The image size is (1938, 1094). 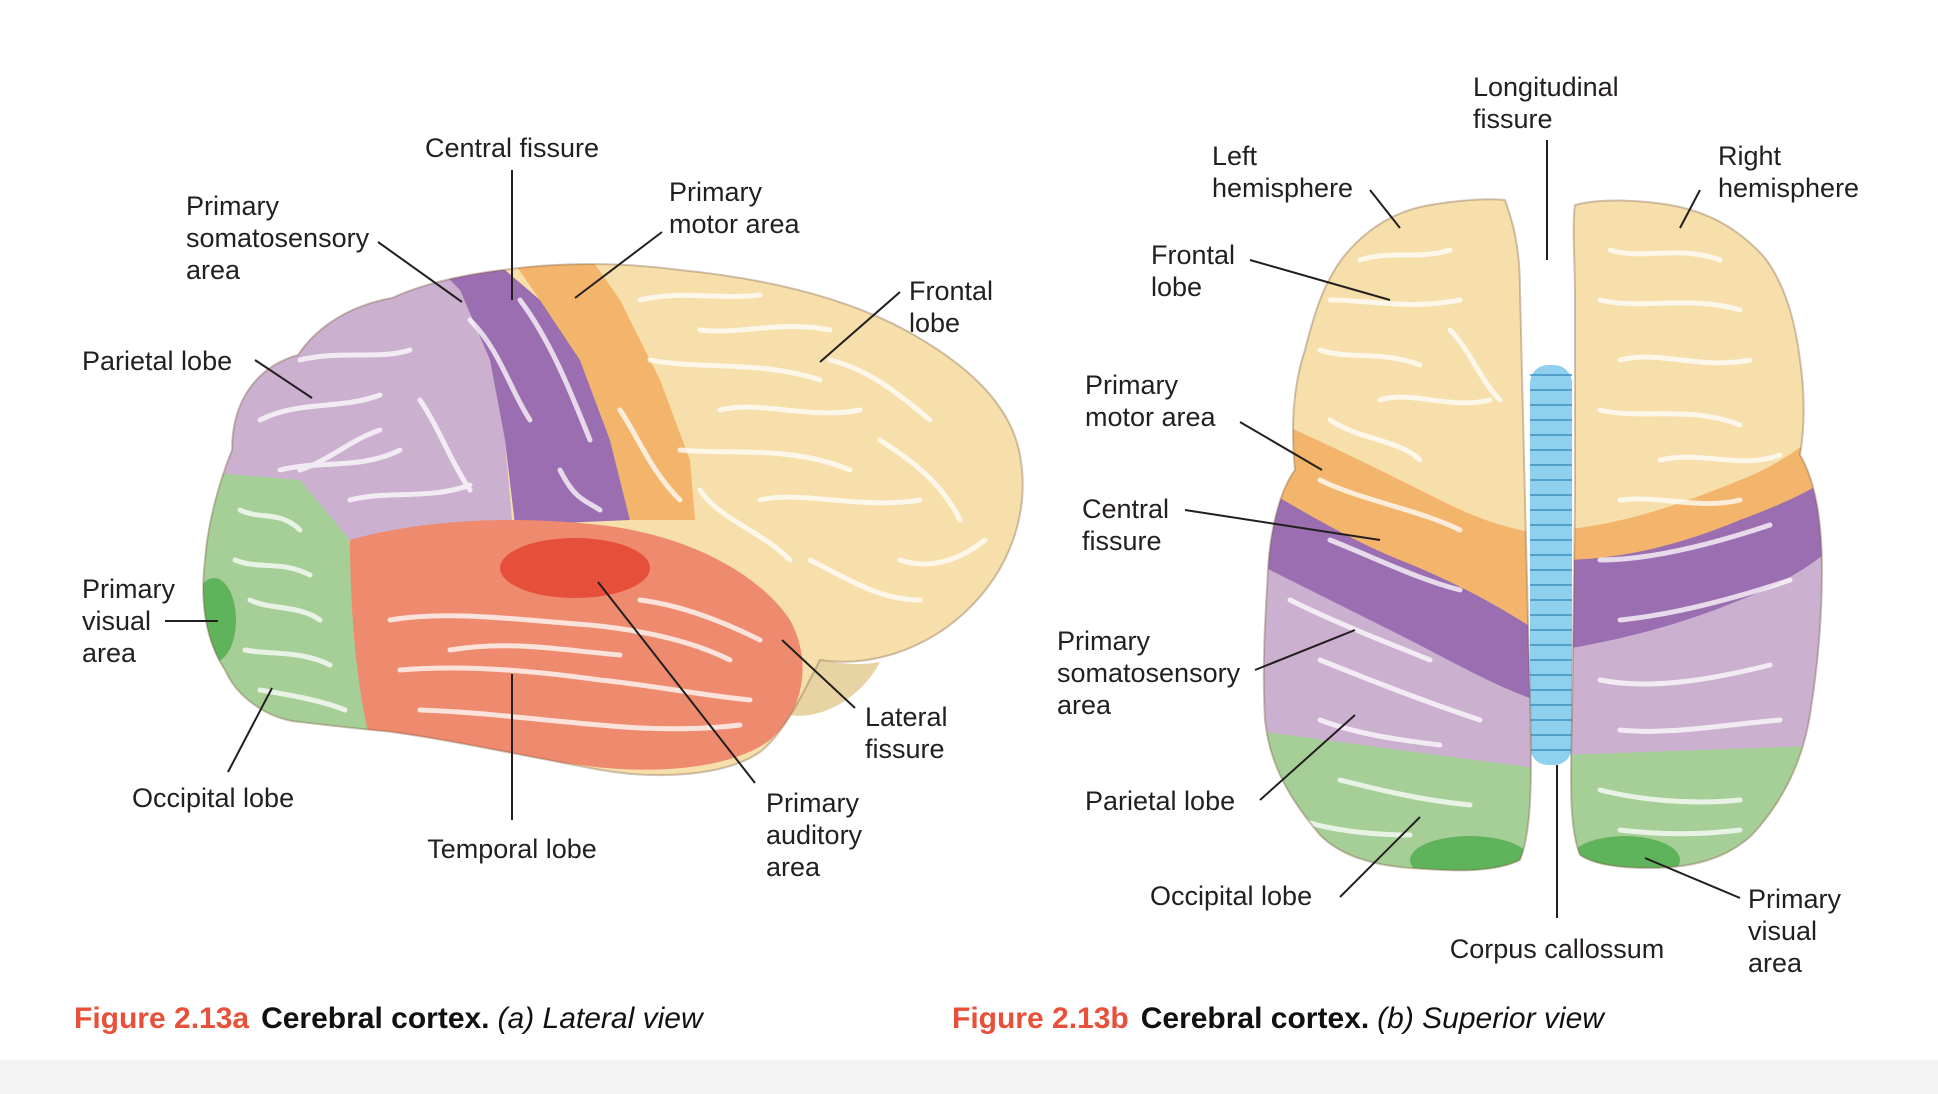 What do you see at coordinates (1197, 271) in the screenshot?
I see `label-frontal-lobe-b: Frontal lobe` at bounding box center [1197, 271].